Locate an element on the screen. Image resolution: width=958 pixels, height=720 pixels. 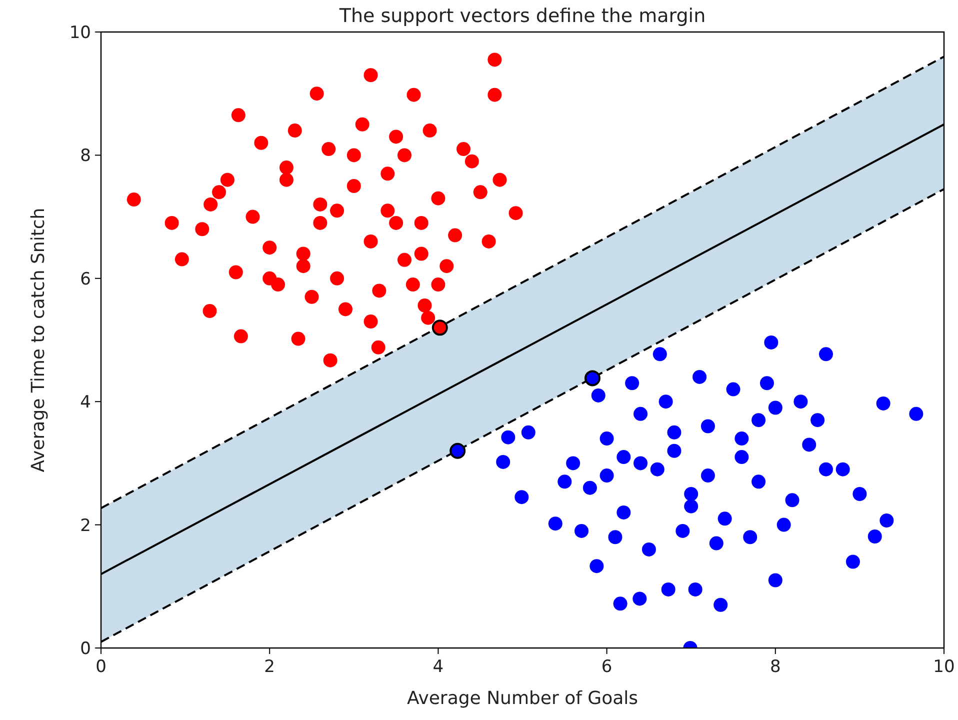
y-tick-label: 6 is located at coordinates (85, 279).